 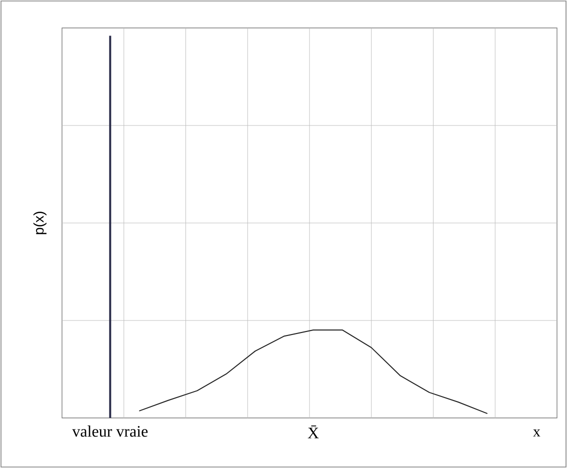 What do you see at coordinates (110, 431) in the screenshot?
I see `x-tick-label: valeur vraie` at bounding box center [110, 431].